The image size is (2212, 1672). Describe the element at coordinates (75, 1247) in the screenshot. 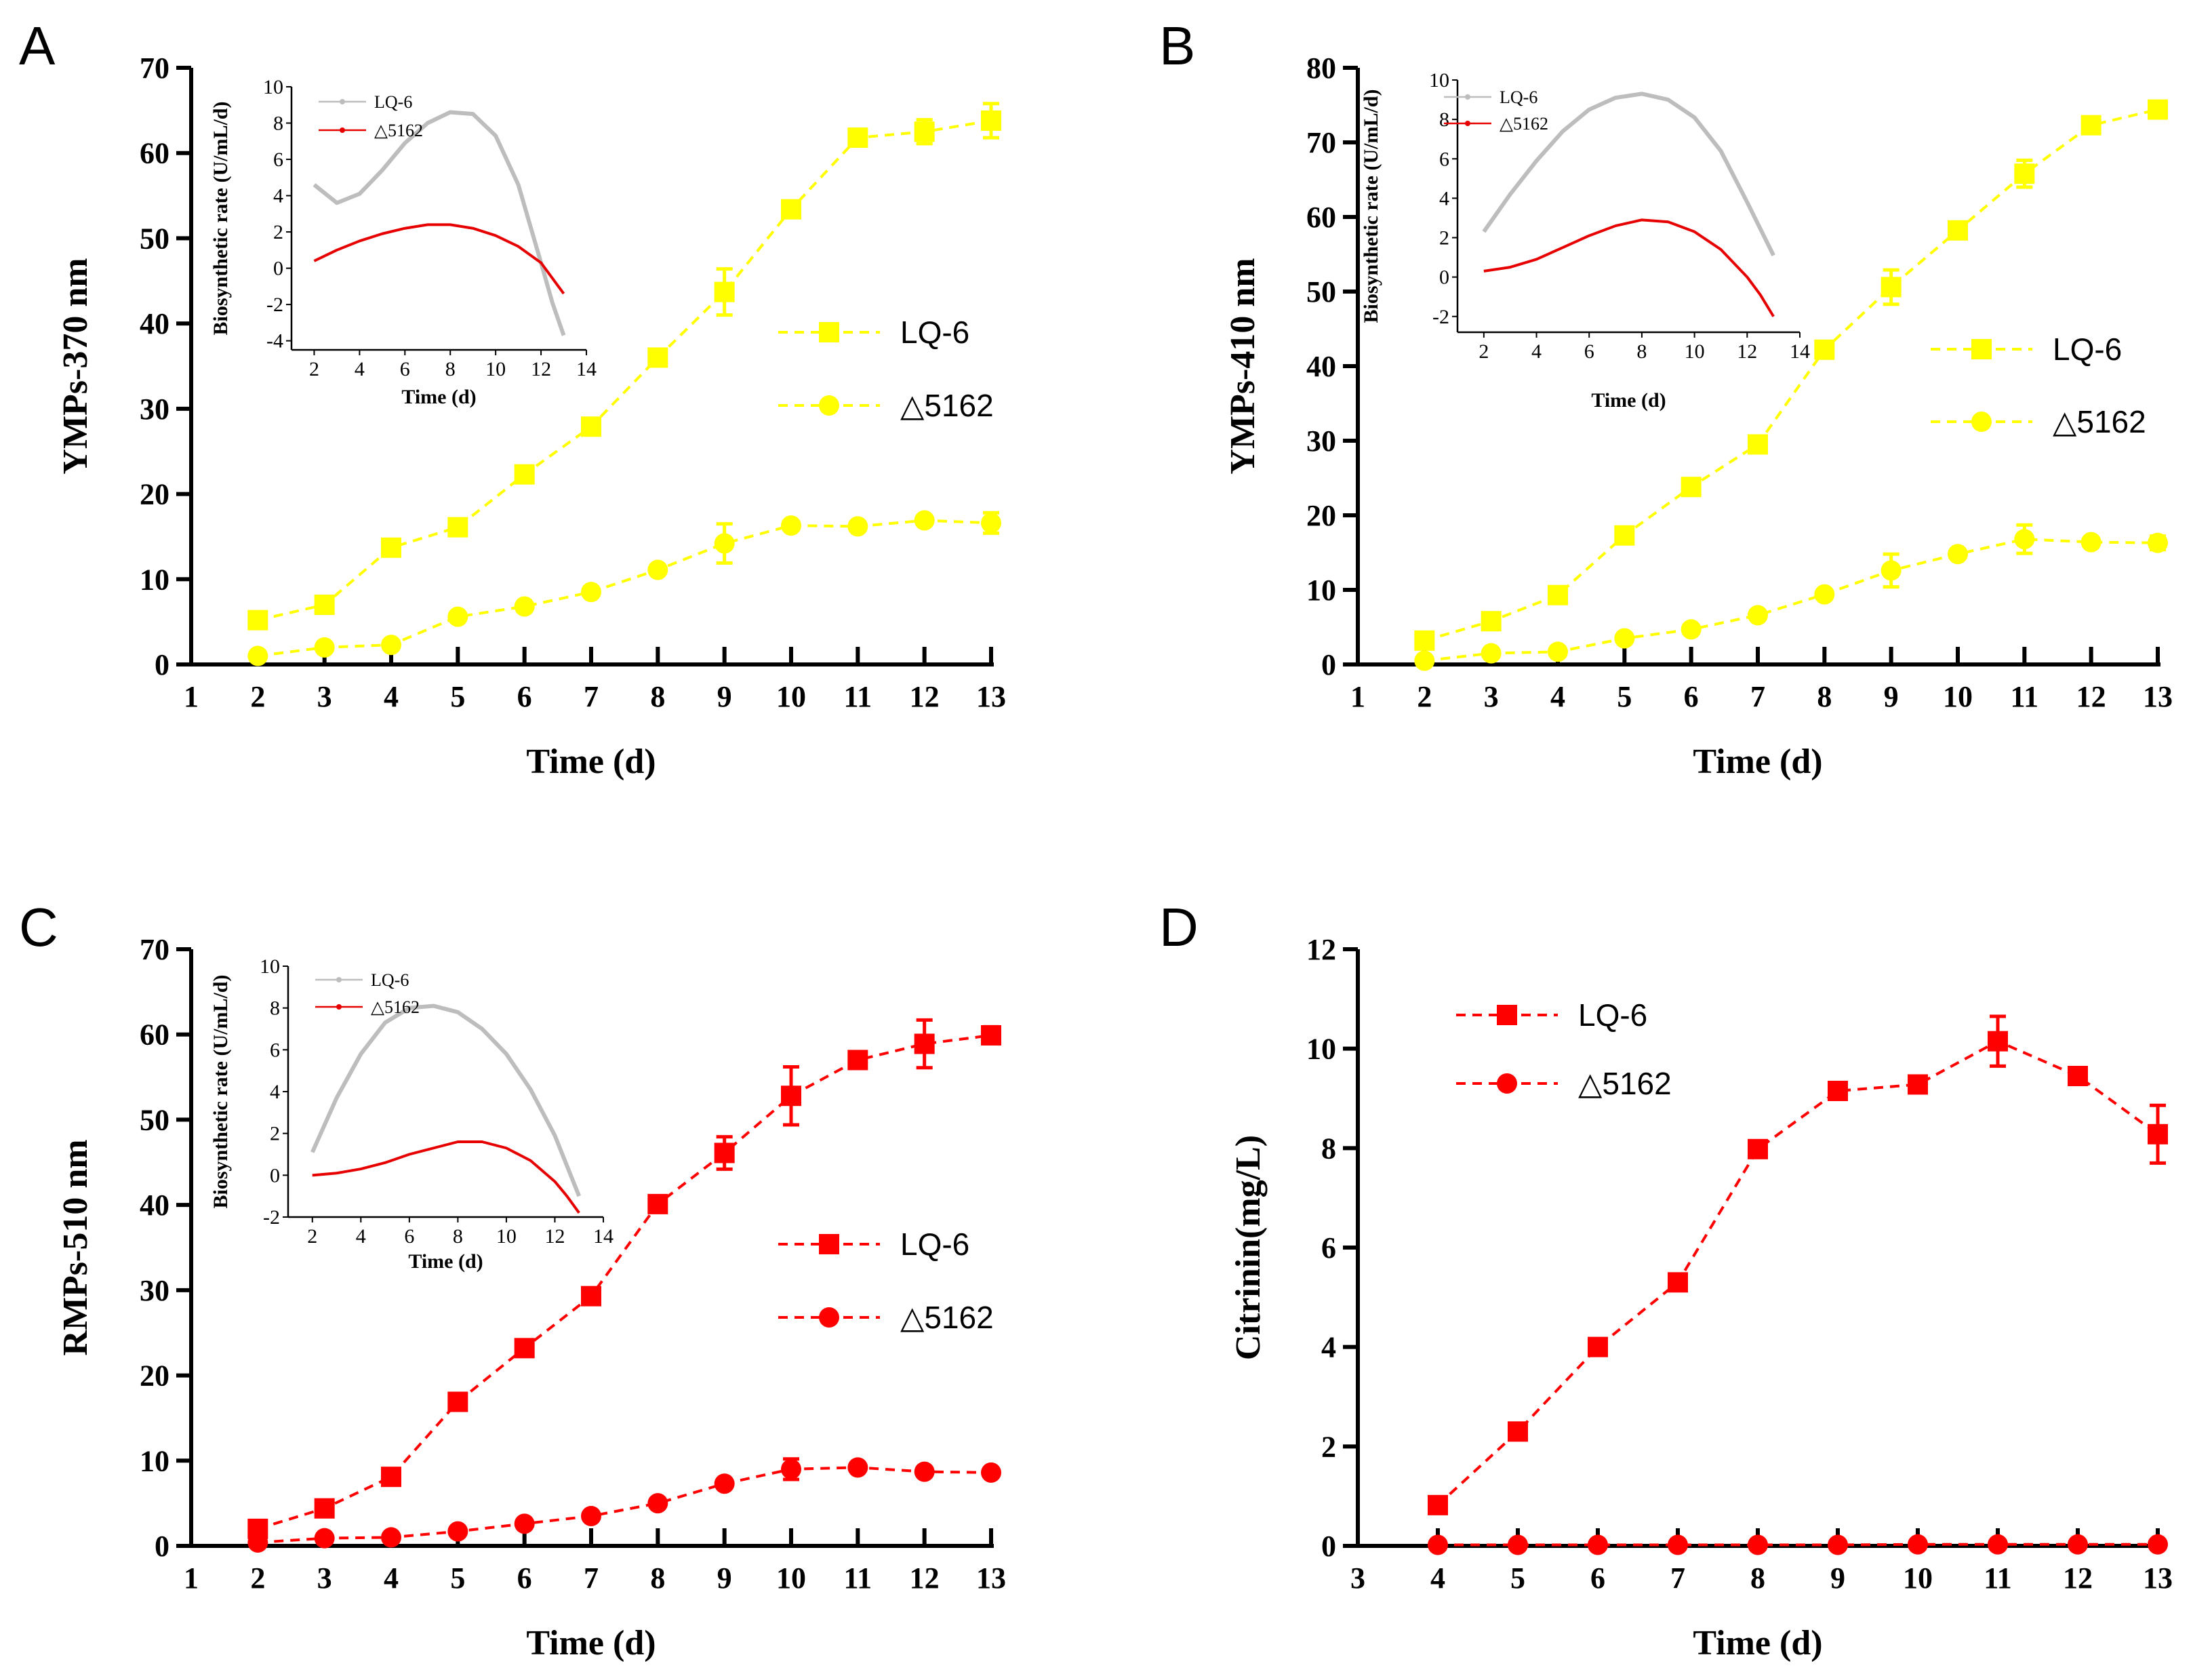

I see `y-axis-title: RMPs-510 nm` at that location.